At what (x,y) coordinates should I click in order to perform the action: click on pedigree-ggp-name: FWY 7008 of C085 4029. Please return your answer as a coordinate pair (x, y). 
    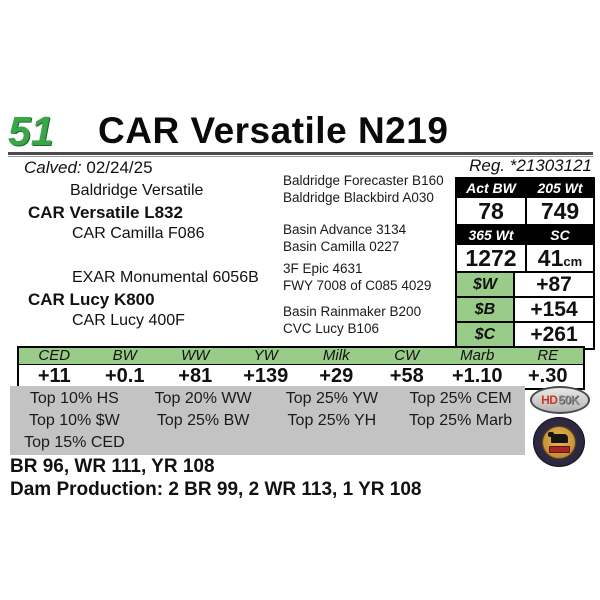
    Looking at the image, I should click on (357, 285).